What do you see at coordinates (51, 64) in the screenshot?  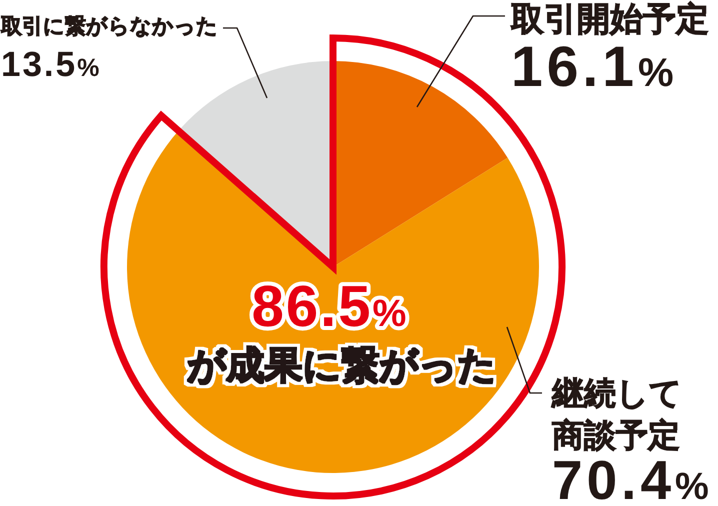 I see `data-label: 13.5%` at bounding box center [51, 64].